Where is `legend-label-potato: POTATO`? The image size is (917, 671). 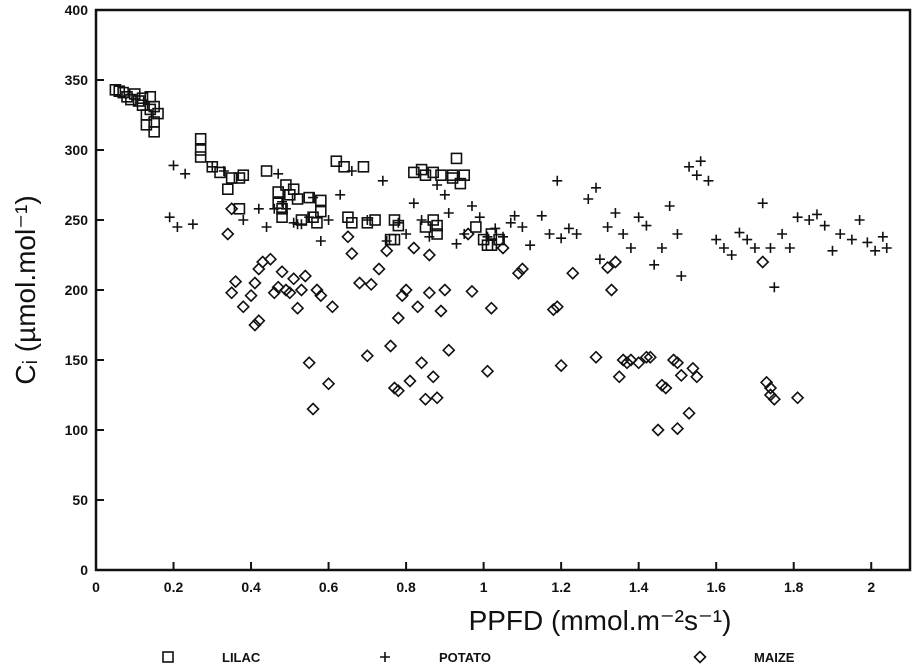 legend-label-potato: POTATO is located at coordinates (465, 657).